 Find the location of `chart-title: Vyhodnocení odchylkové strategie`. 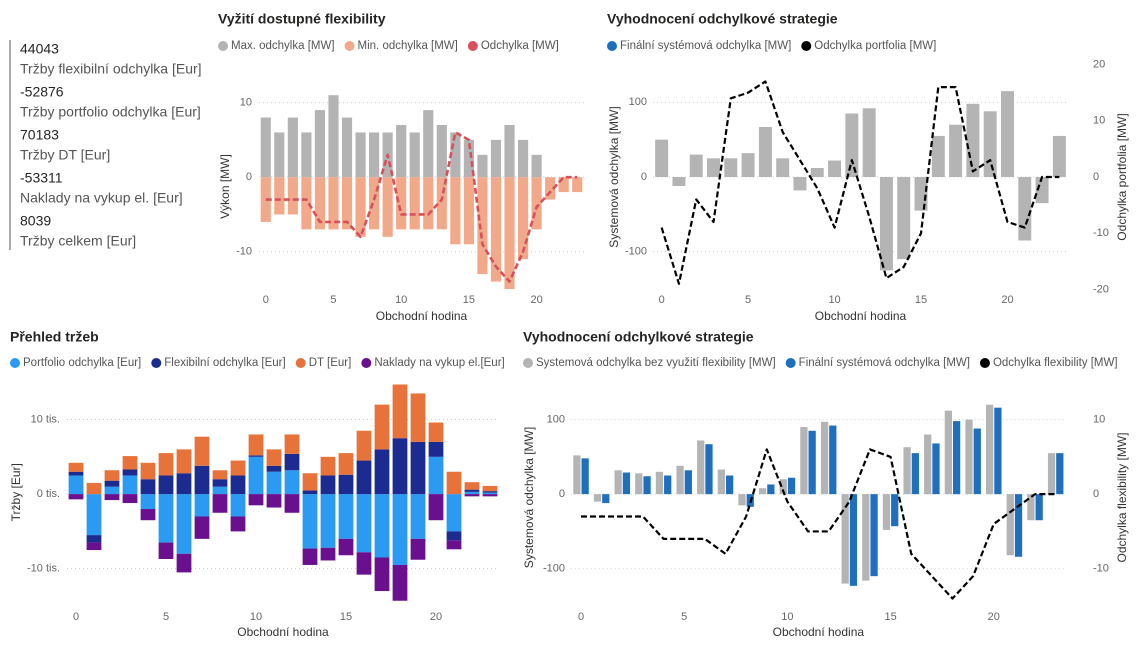

chart-title: Vyhodnocení odchylkové strategie is located at coordinates (638, 337).